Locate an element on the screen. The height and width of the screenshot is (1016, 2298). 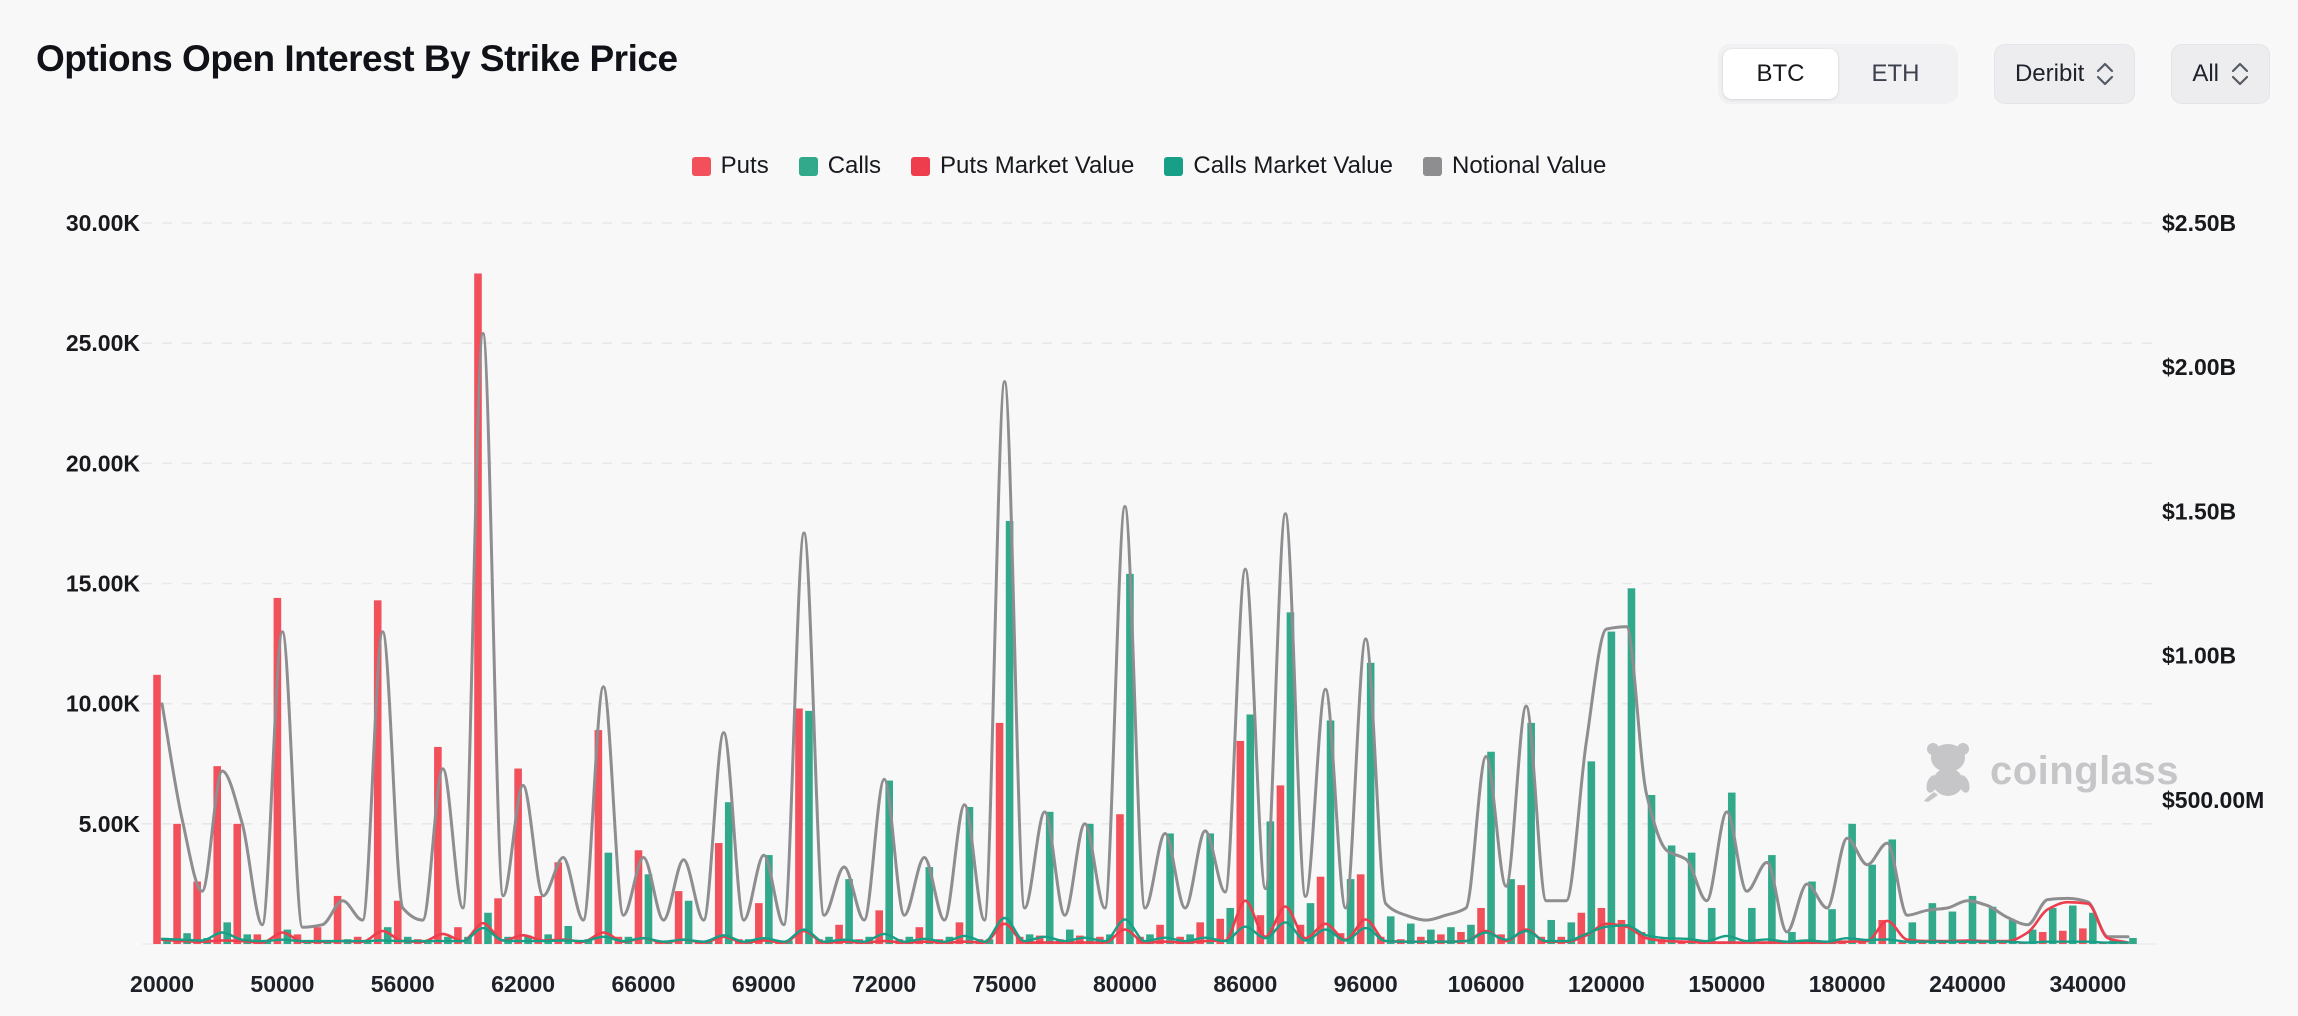
page-title: Options Open Interest By Strike Price is located at coordinates (357, 58).